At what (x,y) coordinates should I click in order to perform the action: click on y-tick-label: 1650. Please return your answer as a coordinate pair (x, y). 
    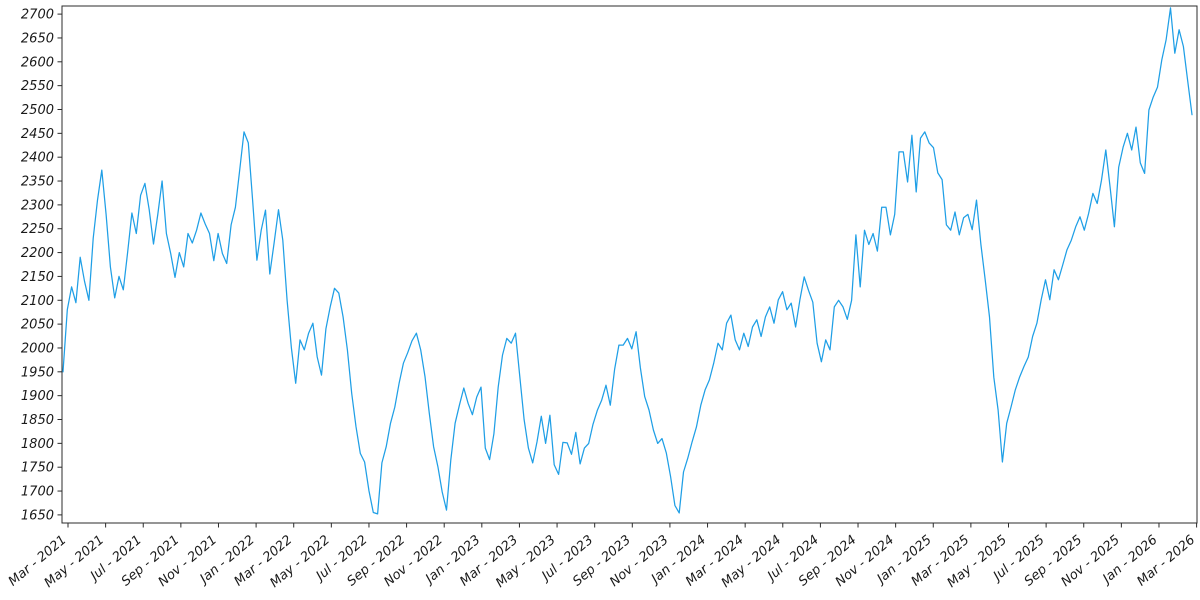
    Looking at the image, I should click on (37, 515).